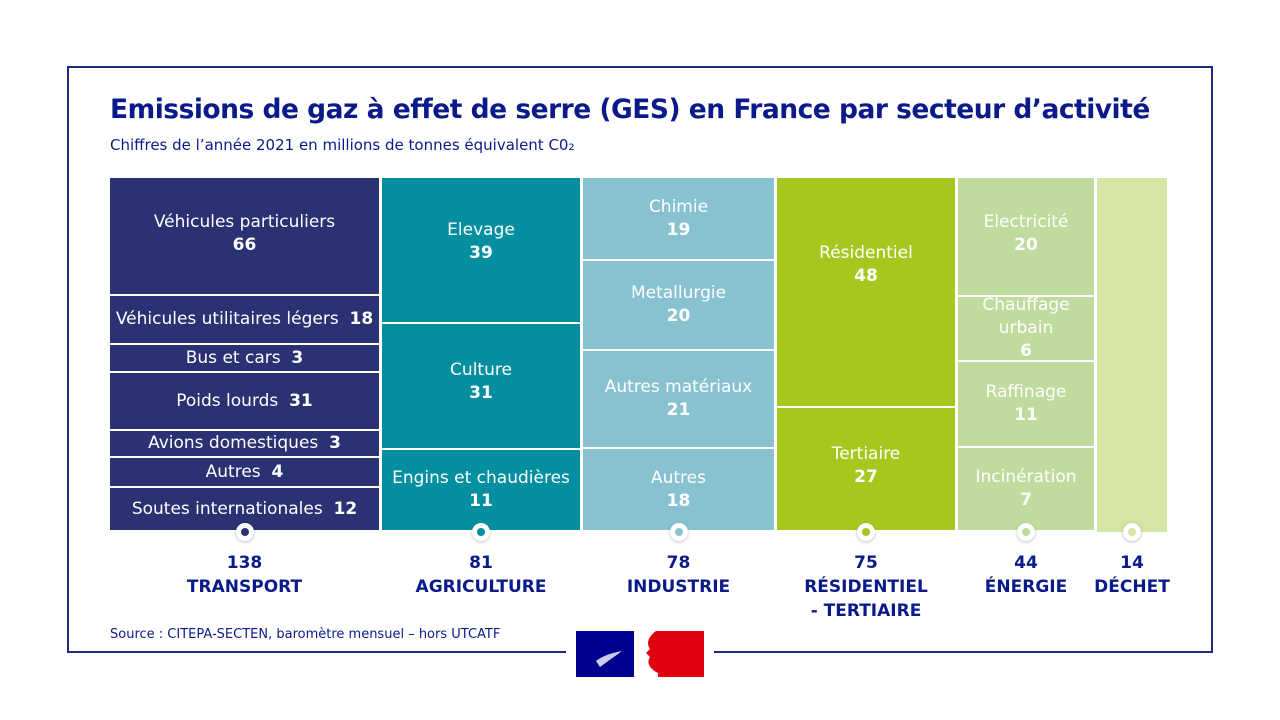  I want to click on cell-label: Résidentiel, so click(866, 253).